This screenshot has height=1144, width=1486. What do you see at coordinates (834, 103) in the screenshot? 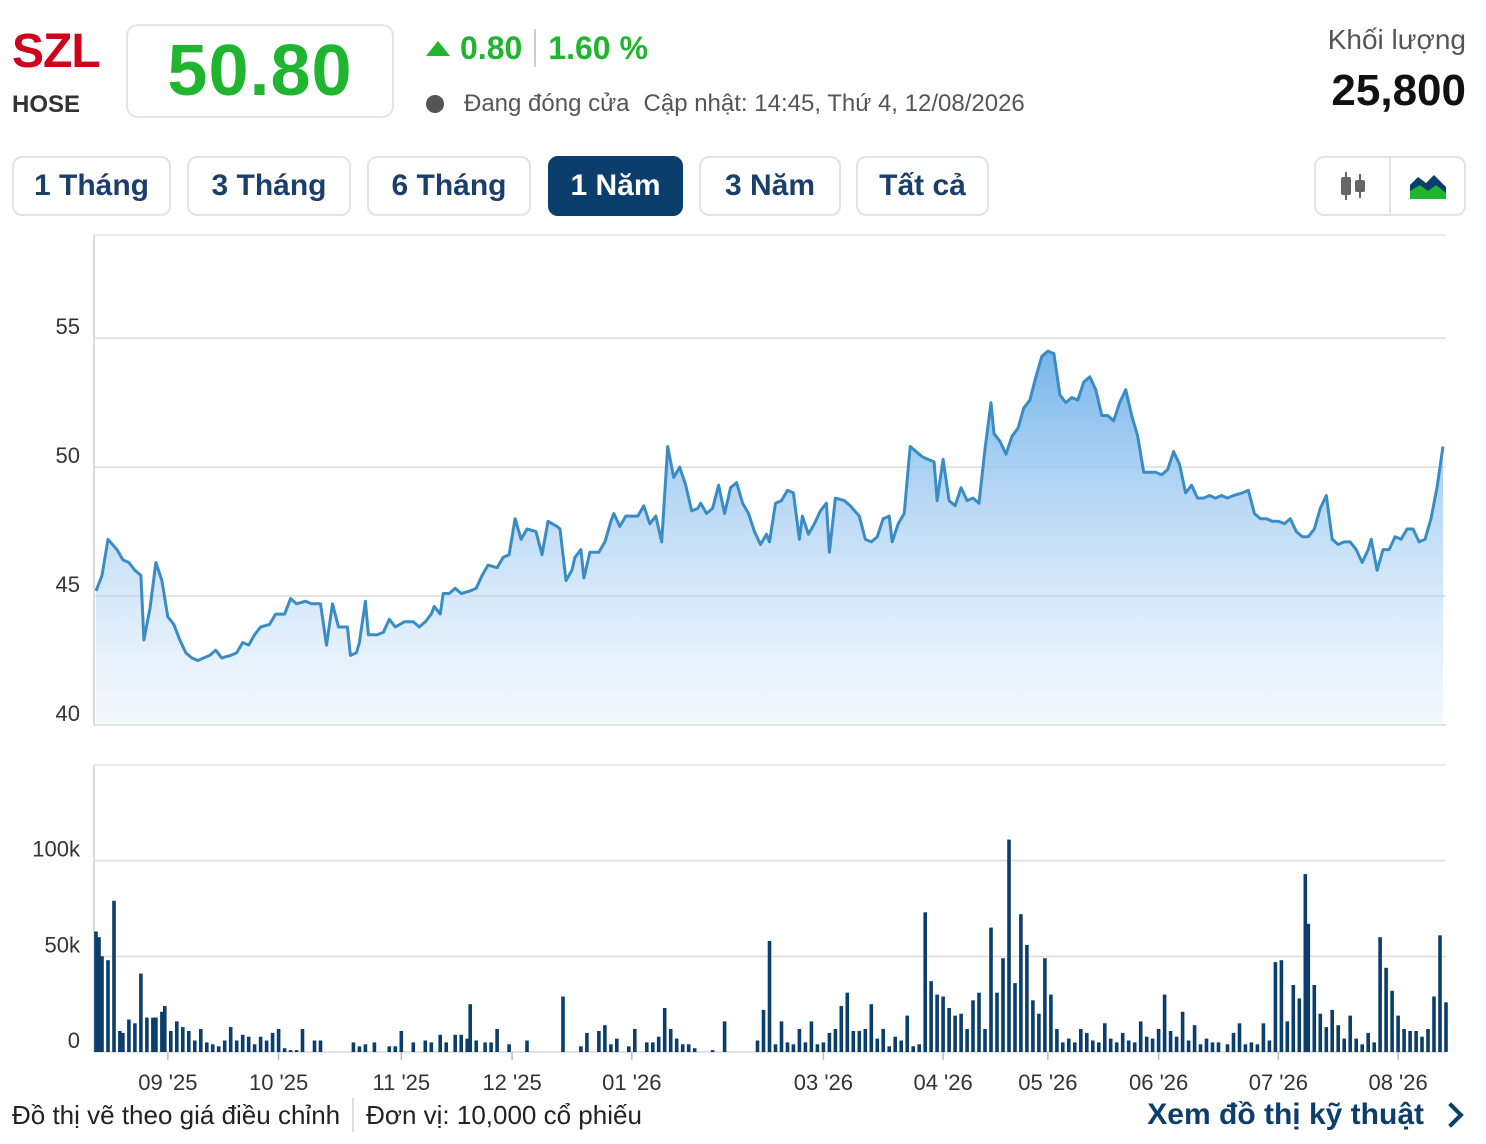
I see `update-time: Cập nhật: 14:45, Thứ 4, 12/08/2026` at bounding box center [834, 103].